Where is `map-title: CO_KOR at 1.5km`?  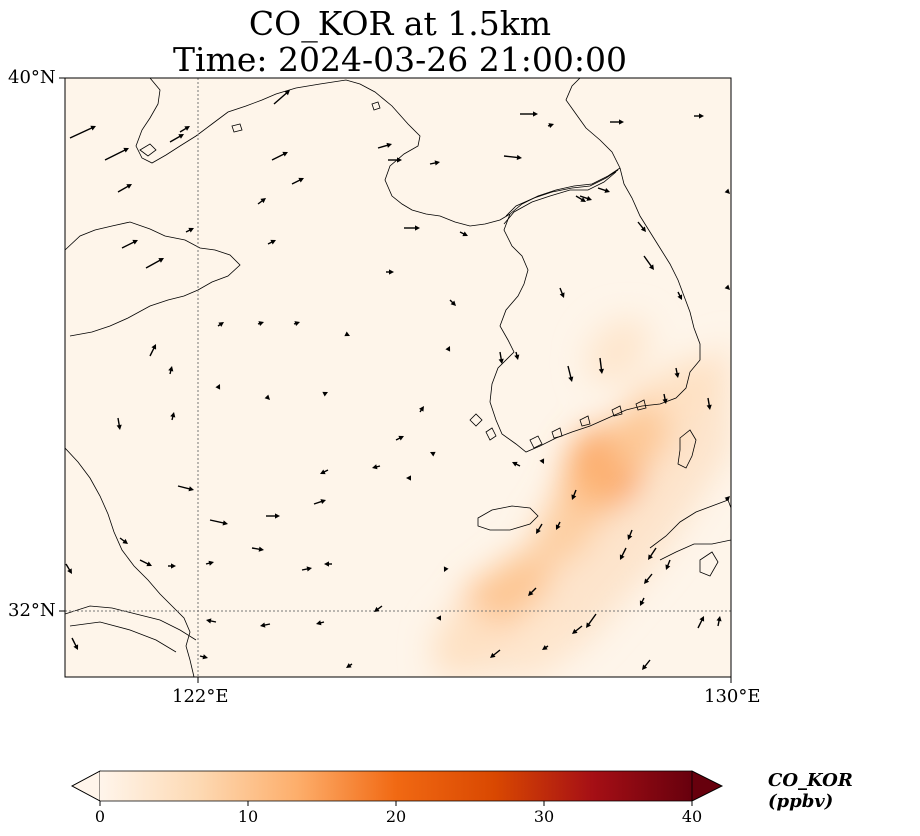 map-title: CO_KOR at 1.5km is located at coordinates (400, 23).